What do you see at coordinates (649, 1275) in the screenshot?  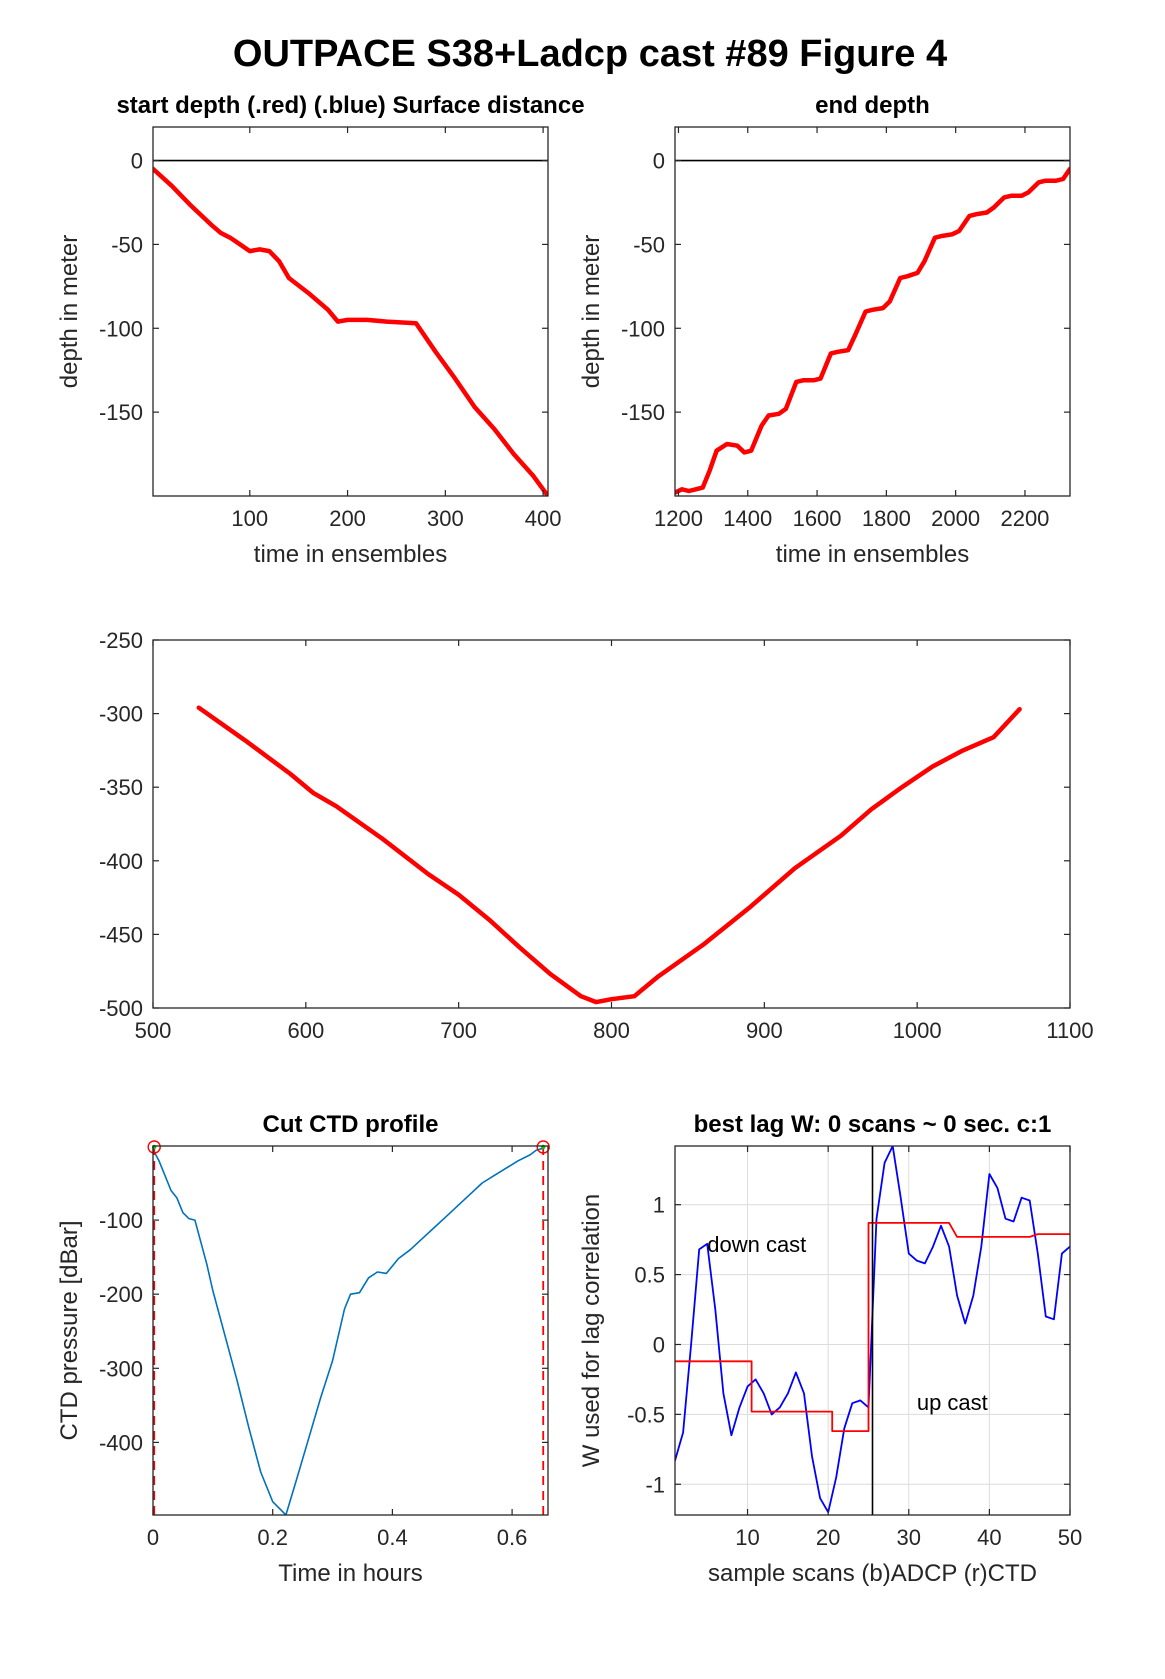 I see `y-tick-label: 0.5` at bounding box center [649, 1275].